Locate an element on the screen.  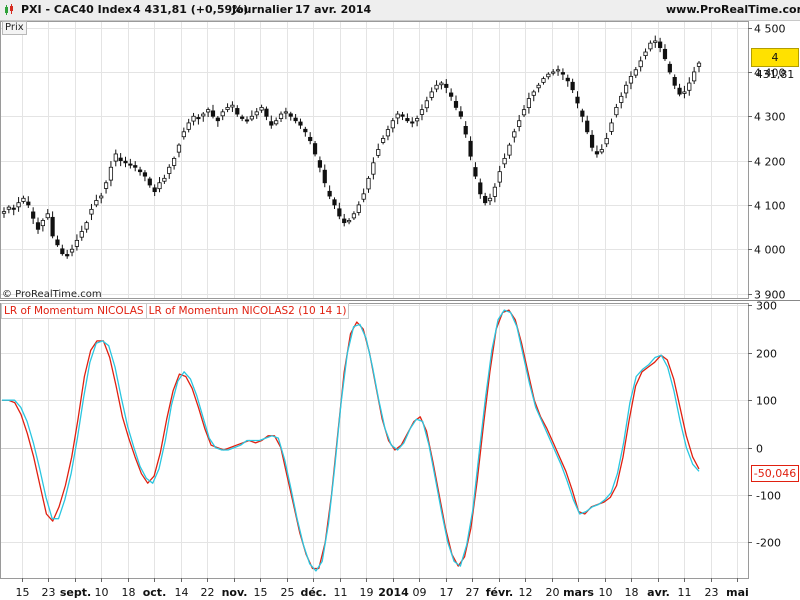
date-tick-label: 27 is located at coordinates (473, 592).